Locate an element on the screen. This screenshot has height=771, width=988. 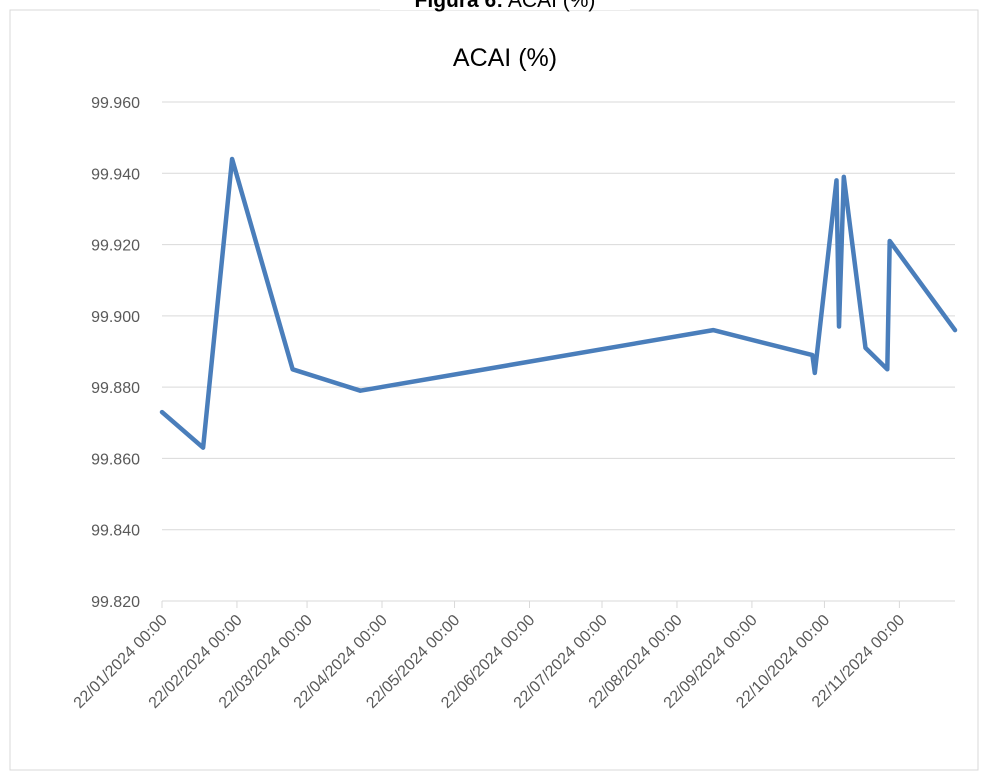
y-tick-label: 99.860 is located at coordinates (115, 459).